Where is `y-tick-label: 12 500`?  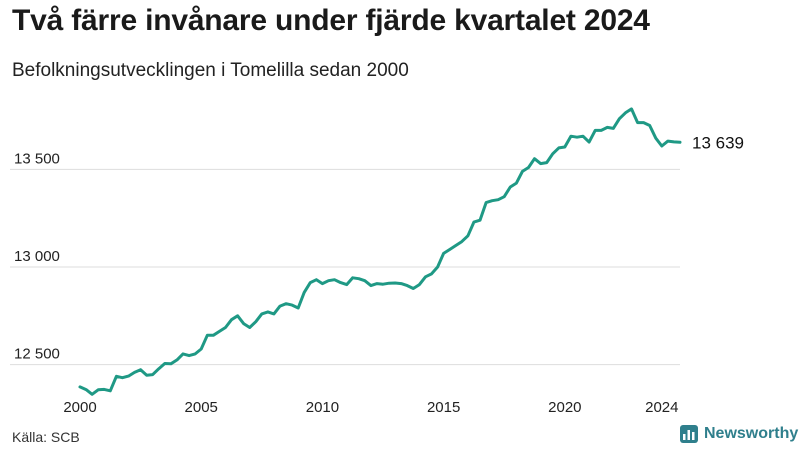 y-tick-label: 12 500 is located at coordinates (37, 354).